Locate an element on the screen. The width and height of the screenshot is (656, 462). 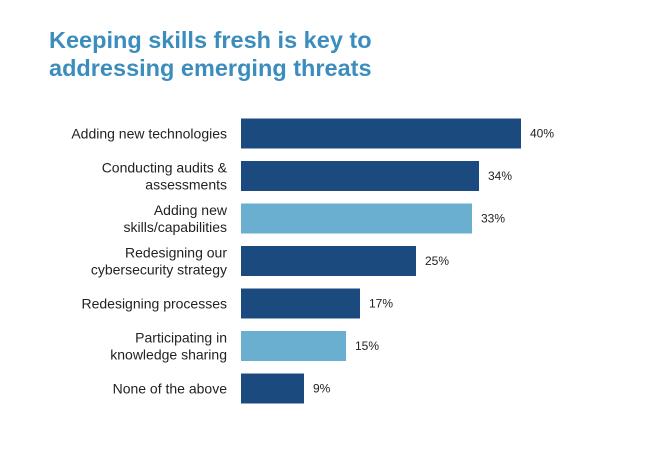
value-label: 34% is located at coordinates (500, 176).